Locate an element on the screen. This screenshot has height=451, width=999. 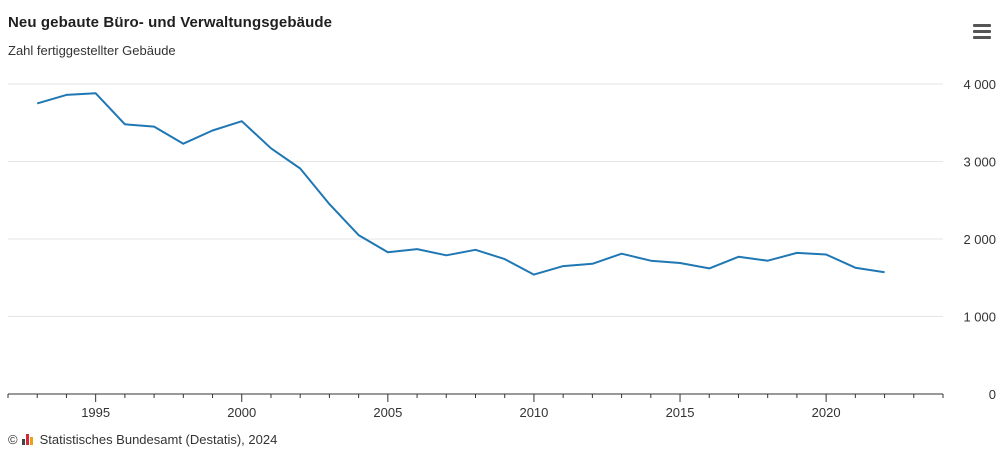
x-tick-label: 2005 is located at coordinates (387, 412).